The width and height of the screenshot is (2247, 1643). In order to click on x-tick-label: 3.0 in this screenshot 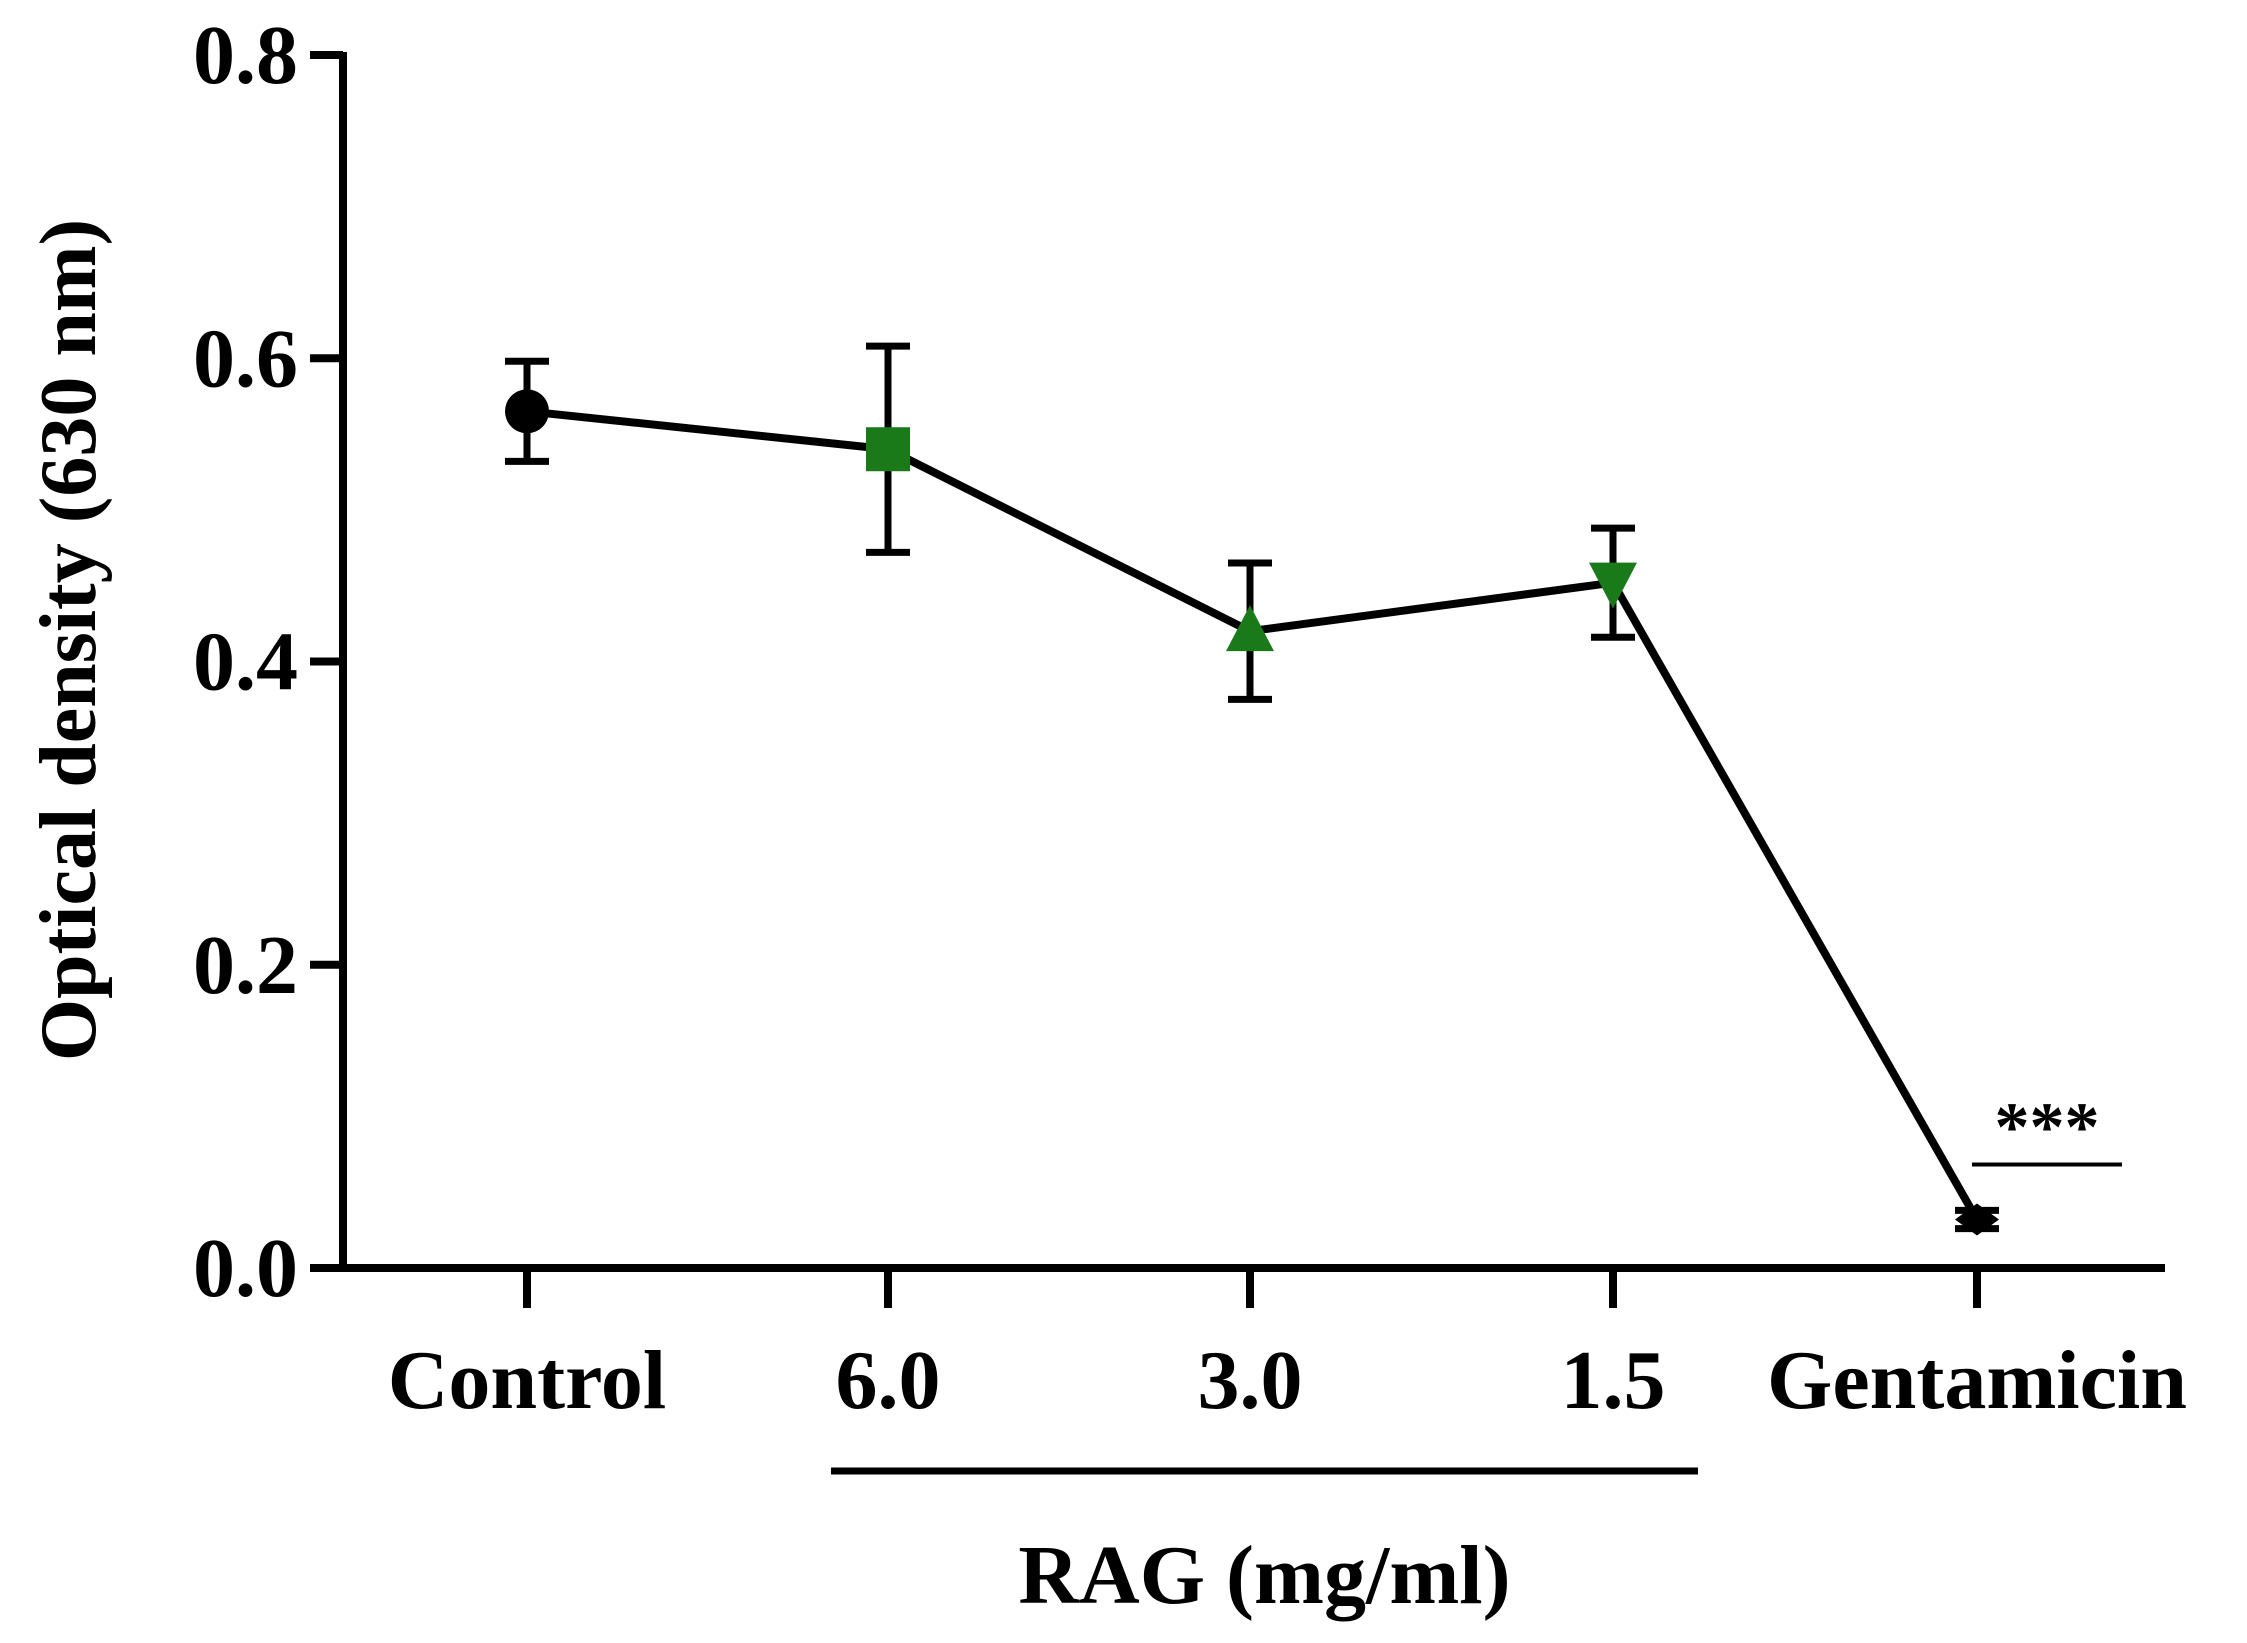, I will do `click(1250, 1380)`.